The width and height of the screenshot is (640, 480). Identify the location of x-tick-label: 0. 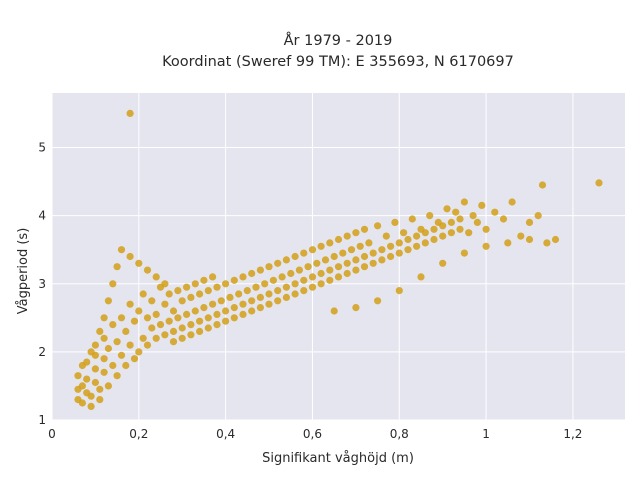
(52, 434).